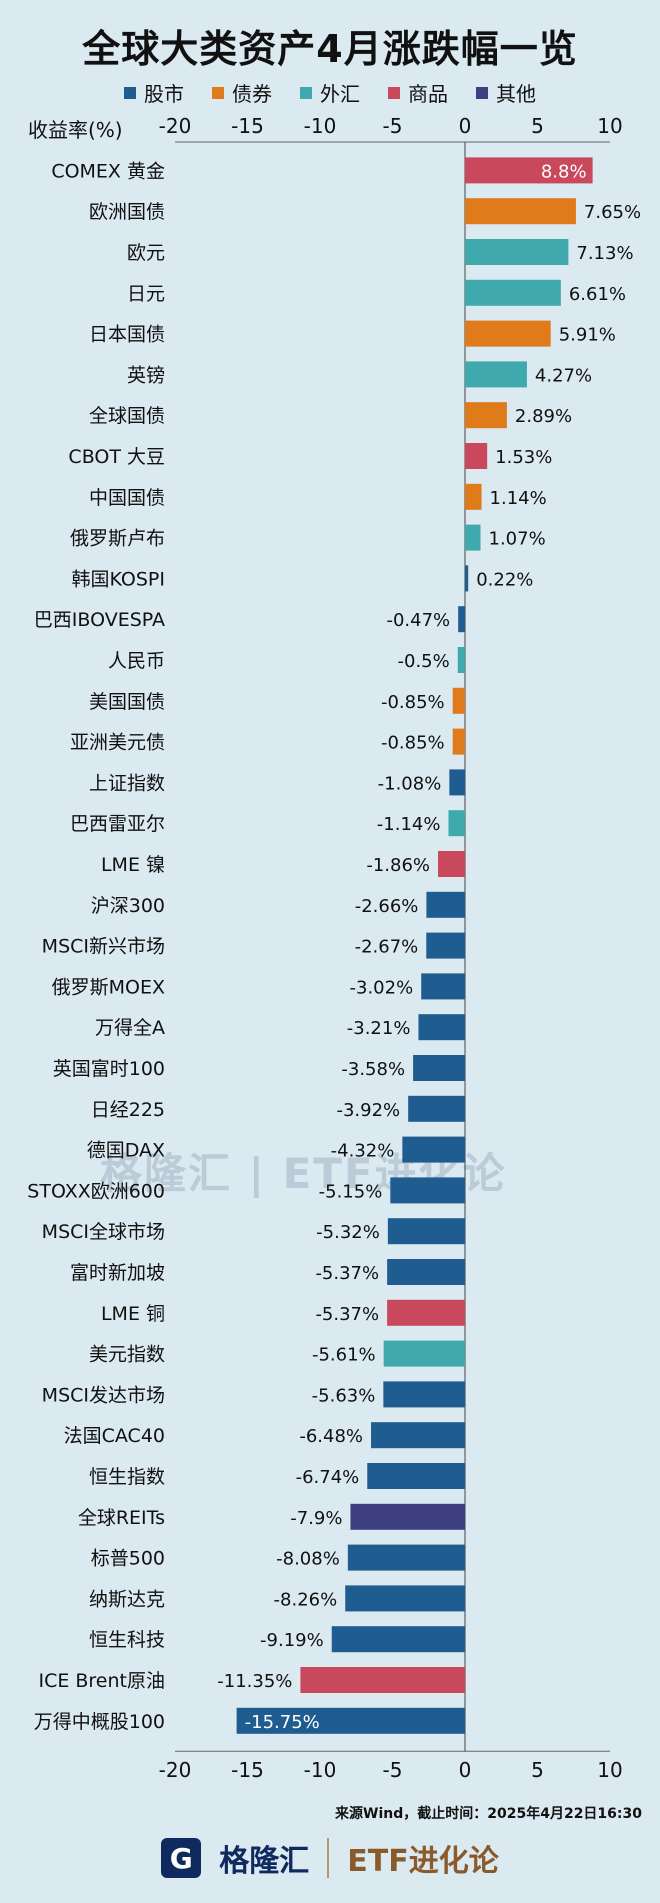 Image resolution: width=660 pixels, height=1903 pixels. I want to click on category-label: 万得全A, so click(130, 1028).